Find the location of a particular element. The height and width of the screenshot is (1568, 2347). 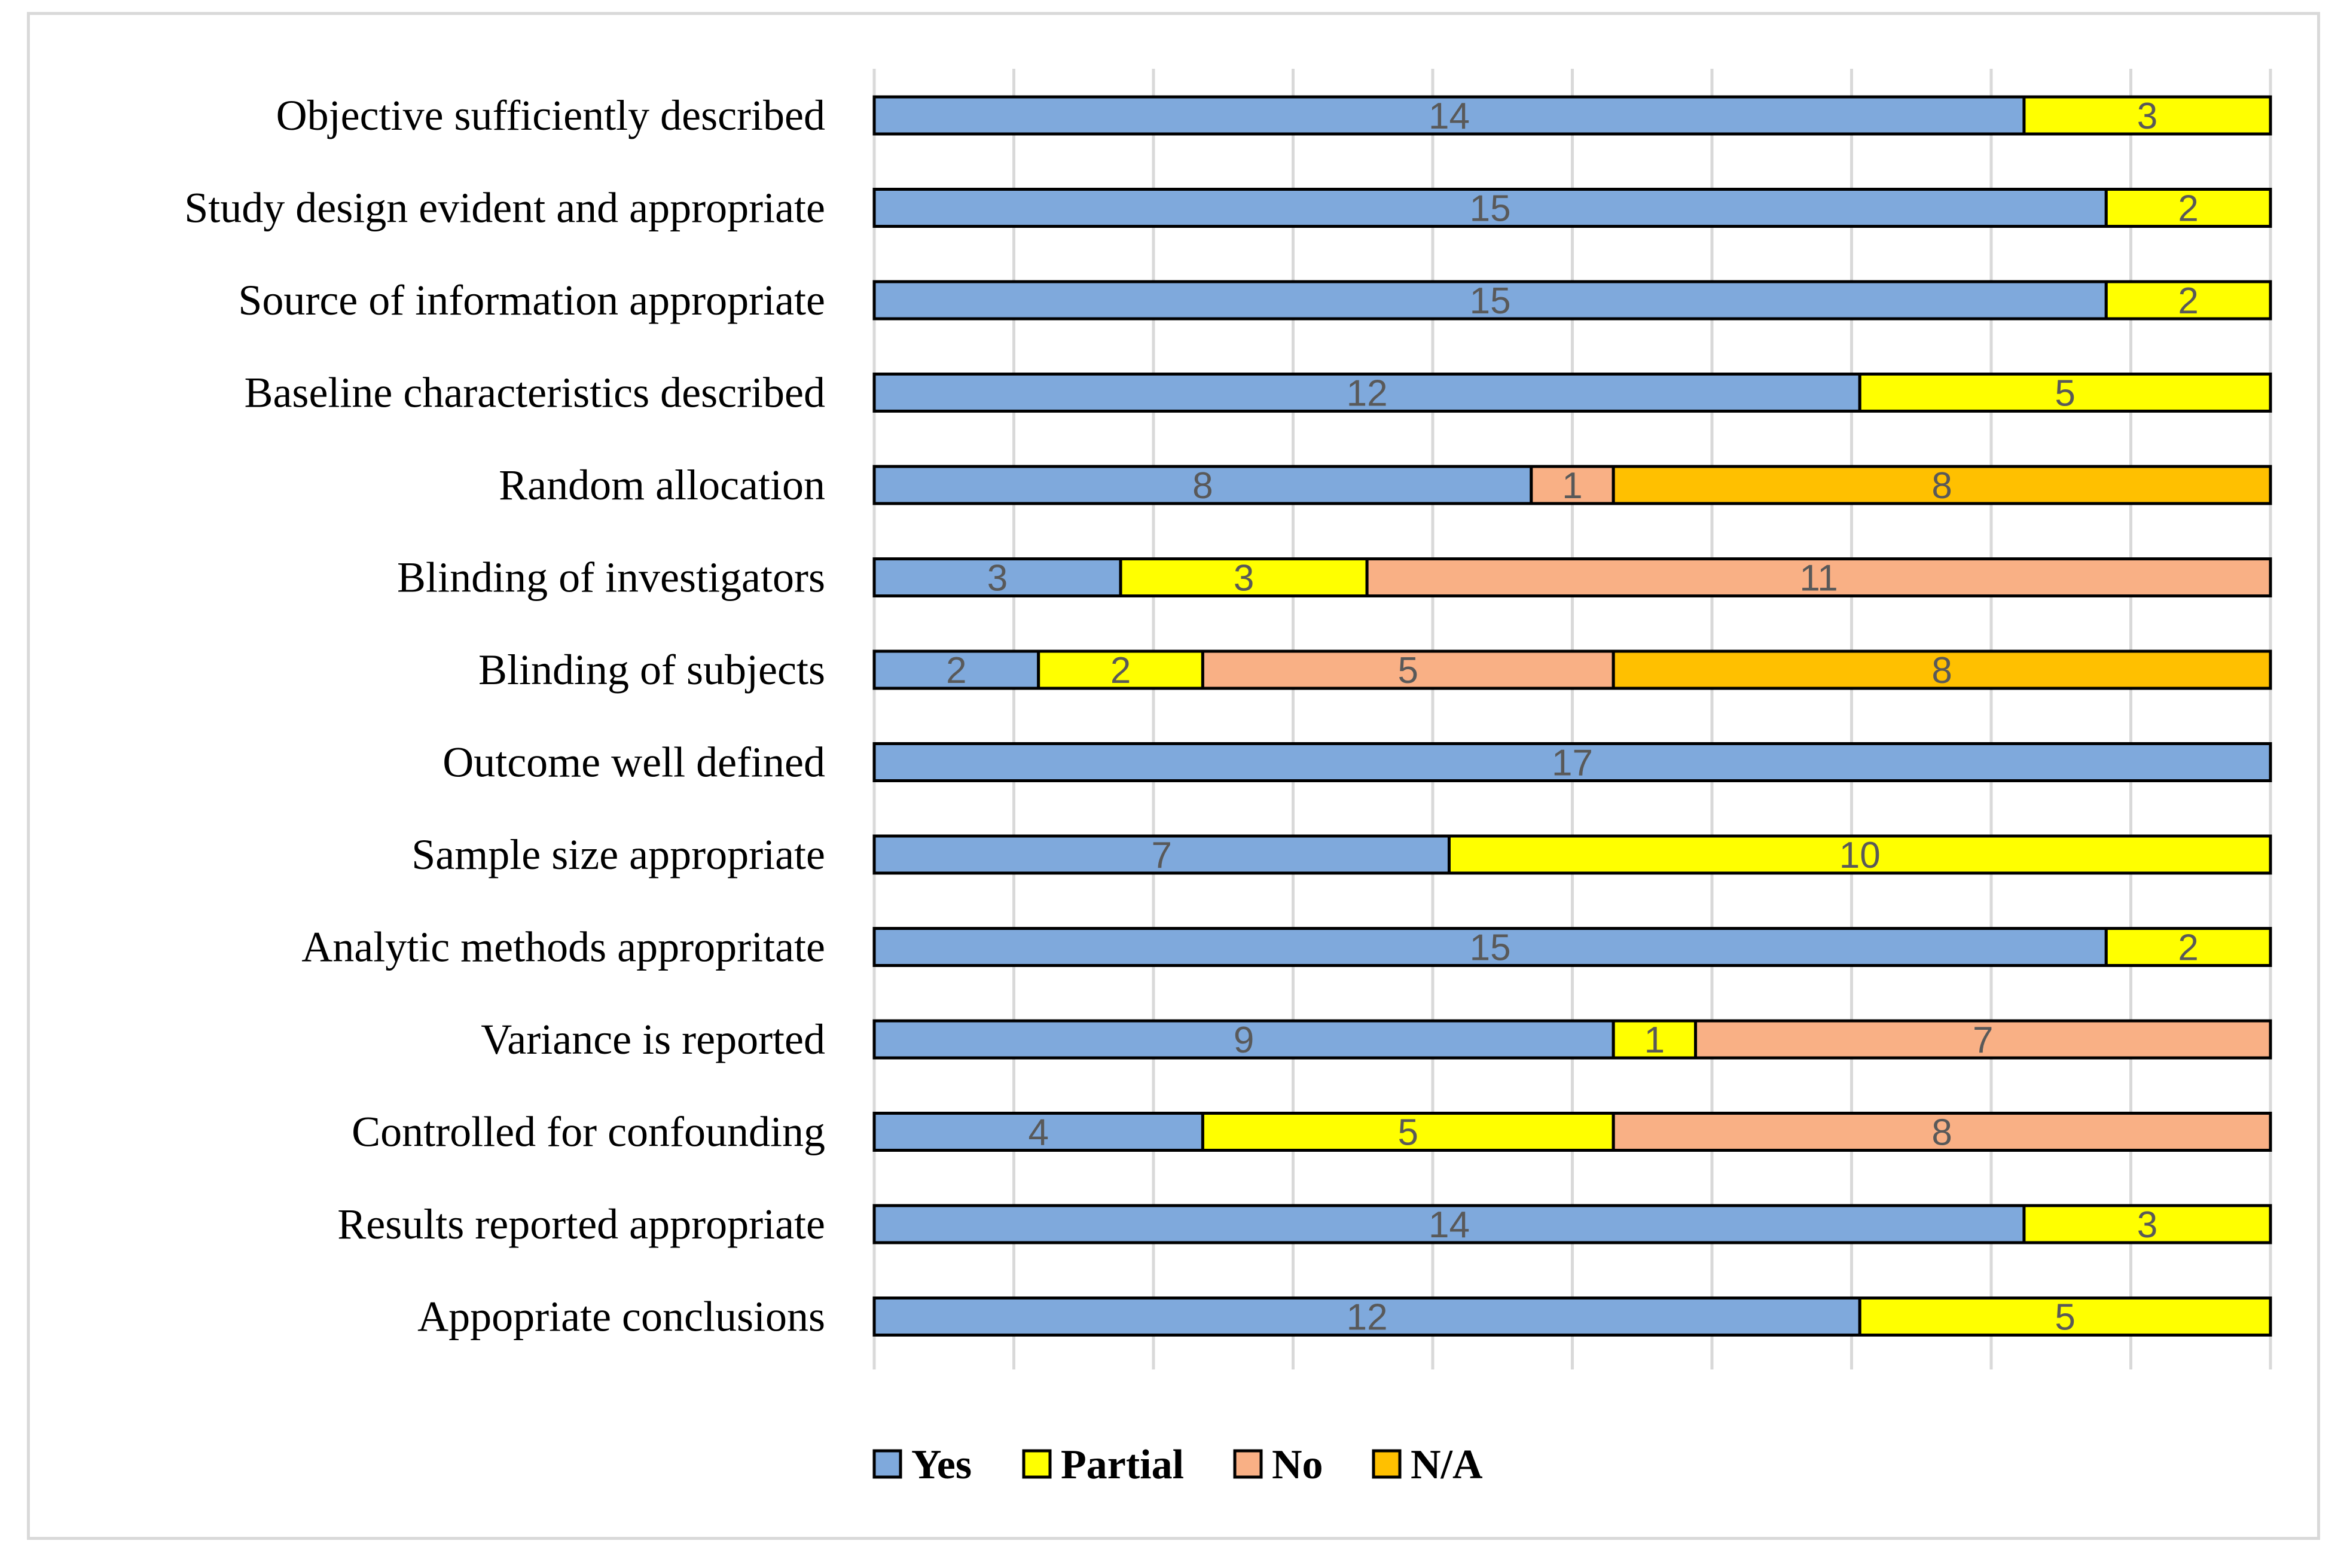

category-label: Variance is reported is located at coordinates (653, 1039).